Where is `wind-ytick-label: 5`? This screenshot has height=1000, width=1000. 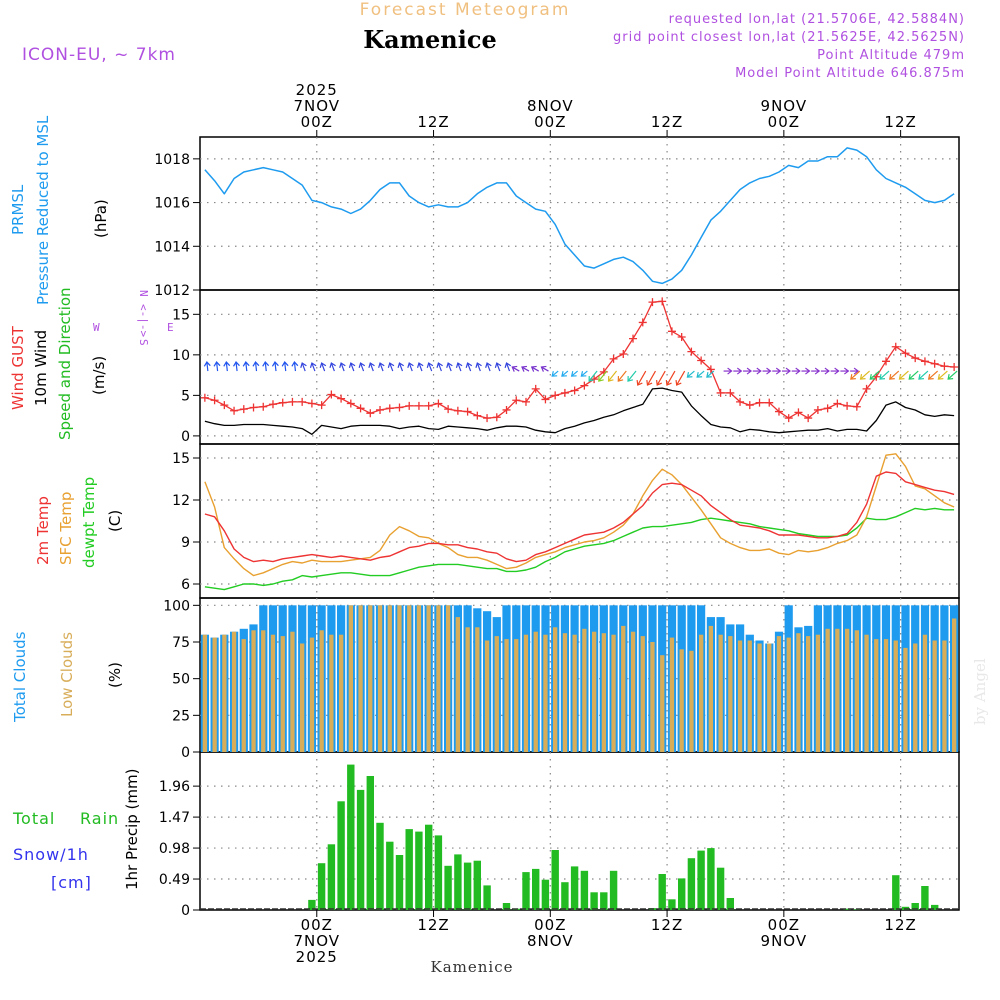
wind-ytick-label: 5 is located at coordinates (185, 396).